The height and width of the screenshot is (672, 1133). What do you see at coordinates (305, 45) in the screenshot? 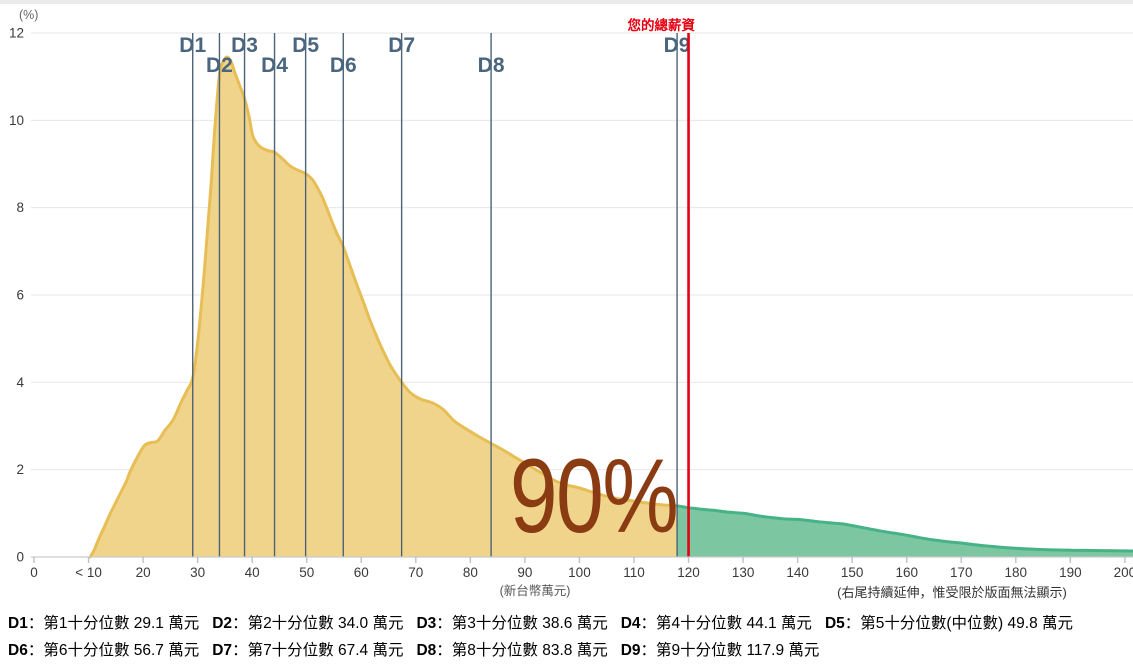
I see `decile-label-D5: D5` at bounding box center [305, 45].